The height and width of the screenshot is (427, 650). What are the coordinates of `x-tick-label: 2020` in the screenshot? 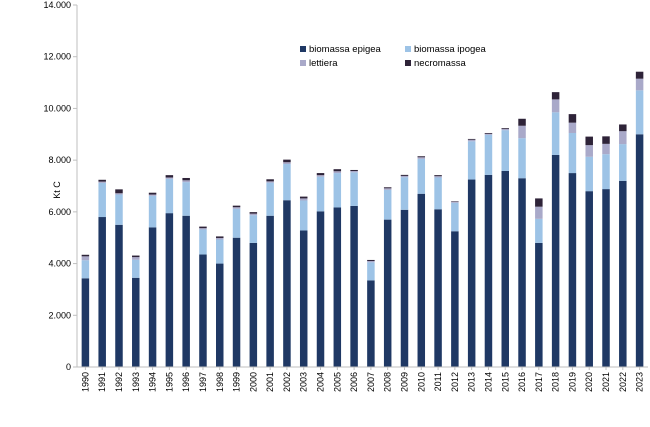 It's located at (589, 382).